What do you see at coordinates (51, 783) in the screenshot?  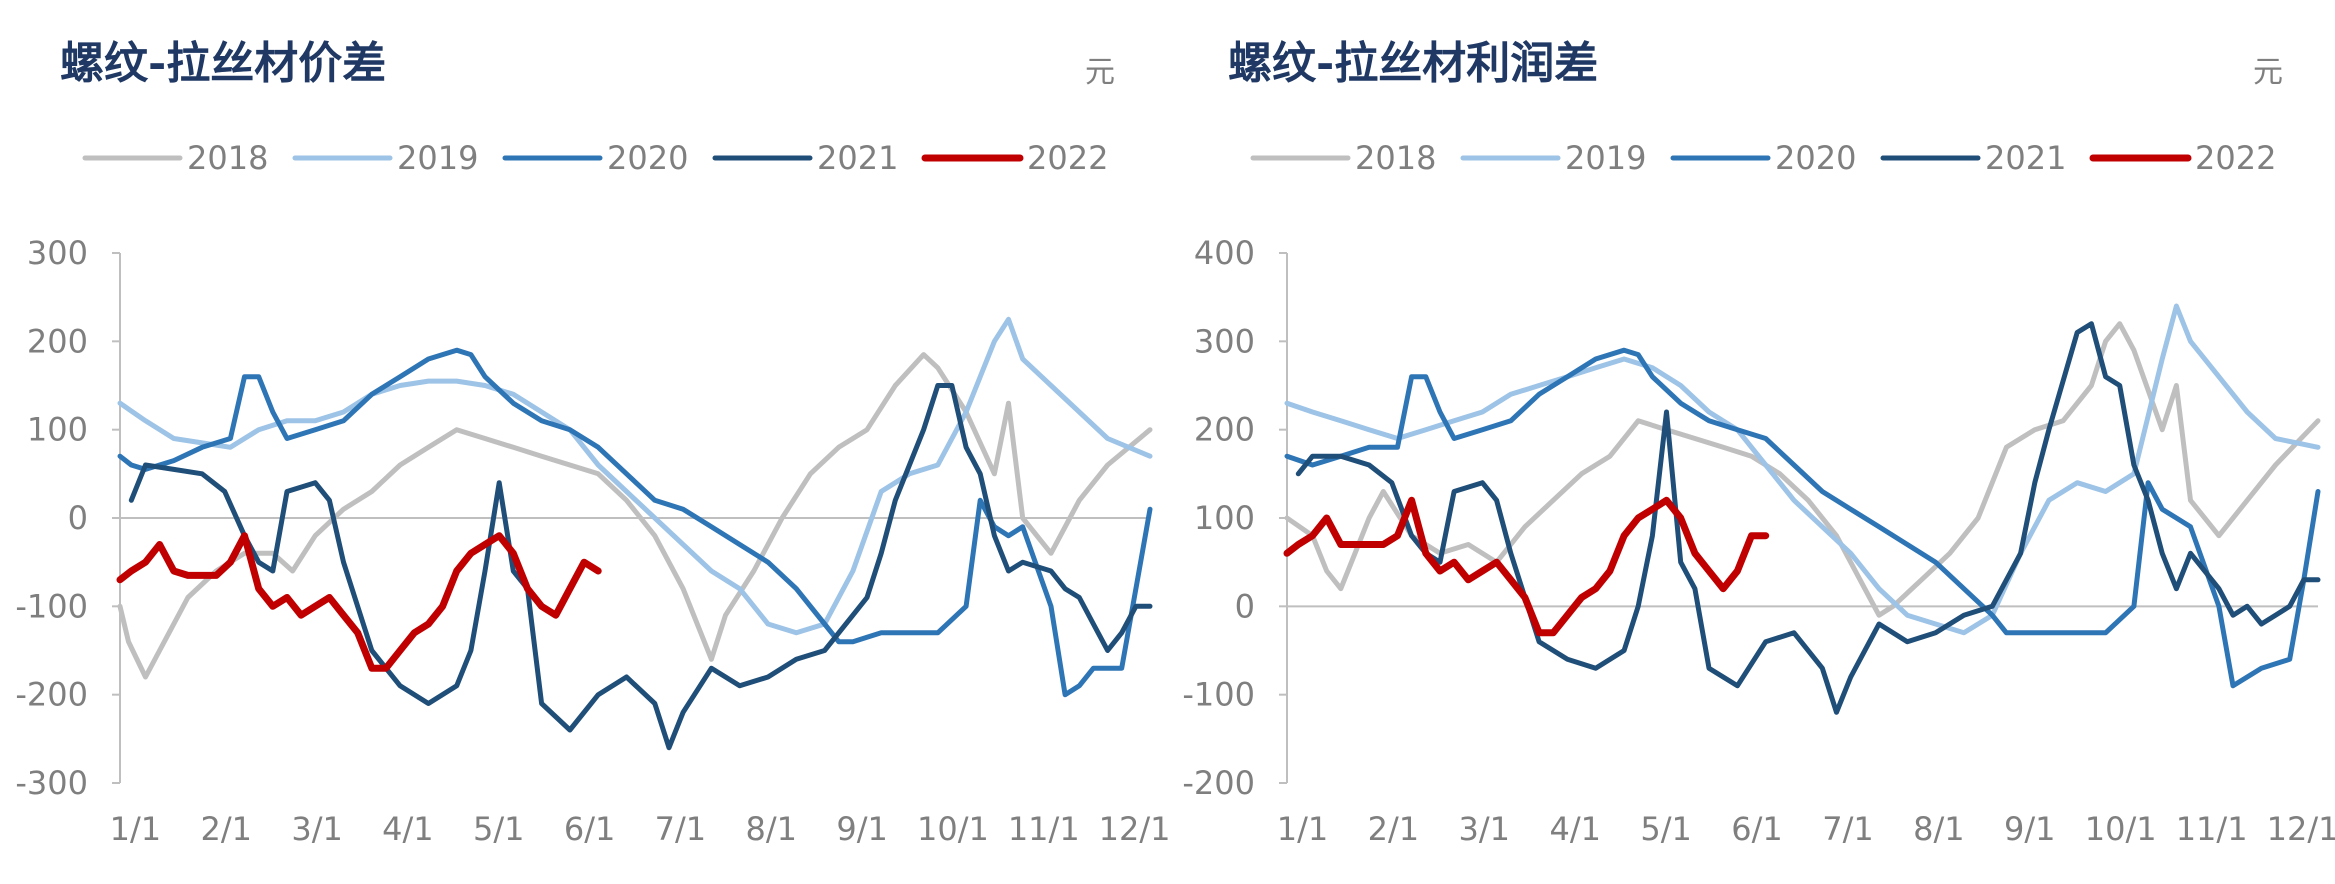 I see `y-tick-label: -300` at bounding box center [51, 783].